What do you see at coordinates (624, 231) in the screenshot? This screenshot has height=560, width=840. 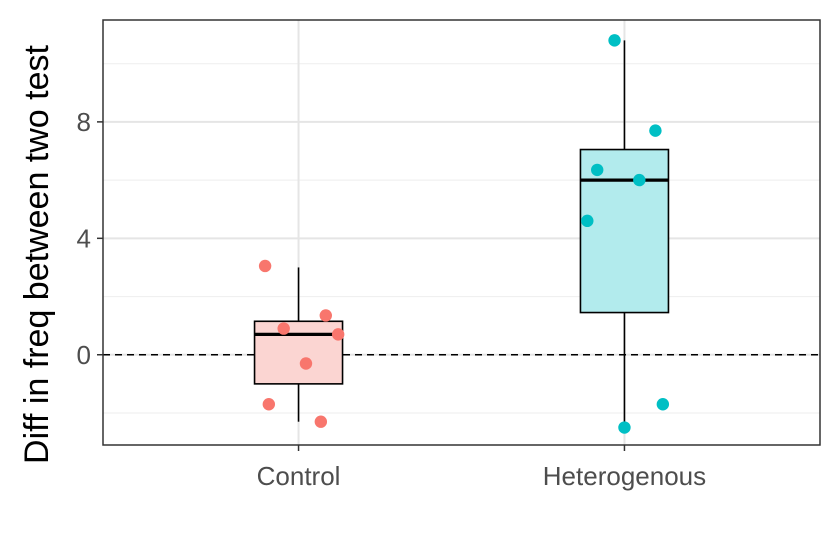 I see `box-heterogenous` at bounding box center [624, 231].